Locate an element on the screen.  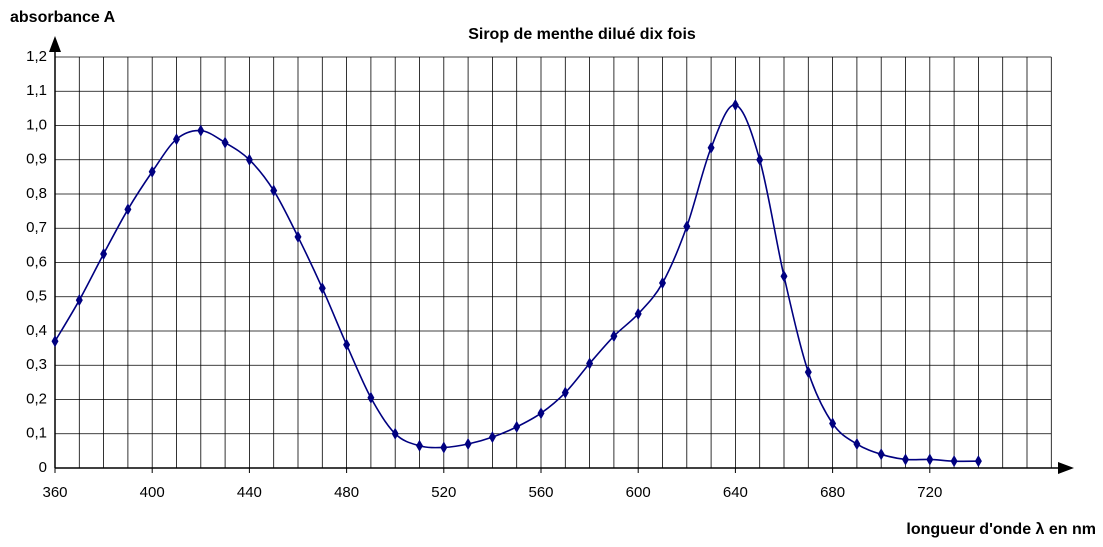
y-tick-label: 1,2 is located at coordinates (36, 56).